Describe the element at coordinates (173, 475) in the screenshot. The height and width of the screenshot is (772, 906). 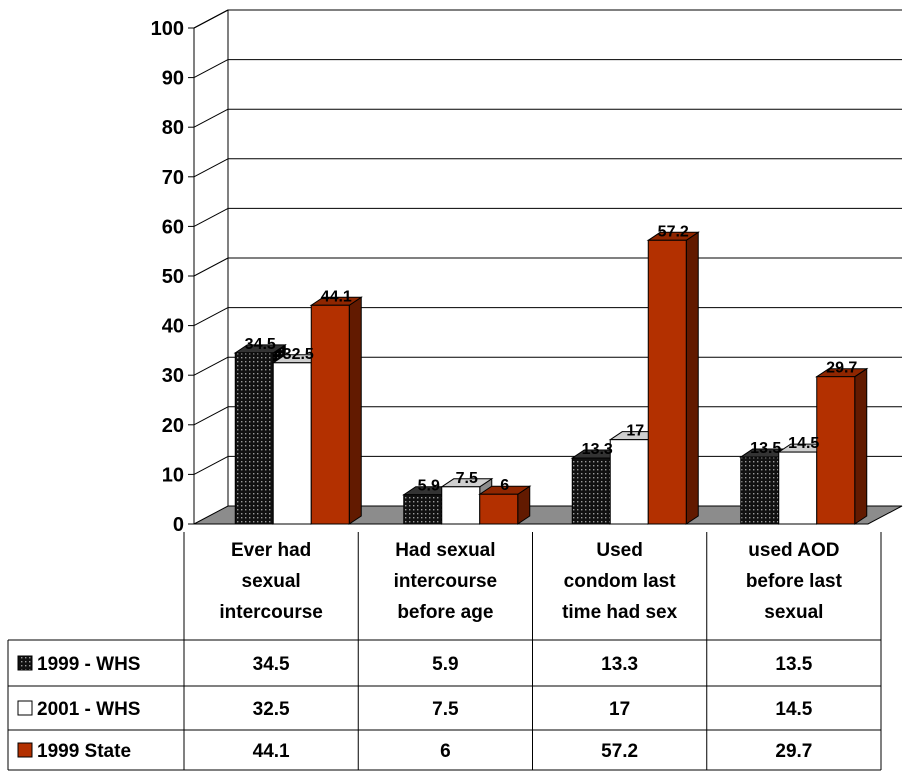
I see `y-tick-label: 10` at that location.